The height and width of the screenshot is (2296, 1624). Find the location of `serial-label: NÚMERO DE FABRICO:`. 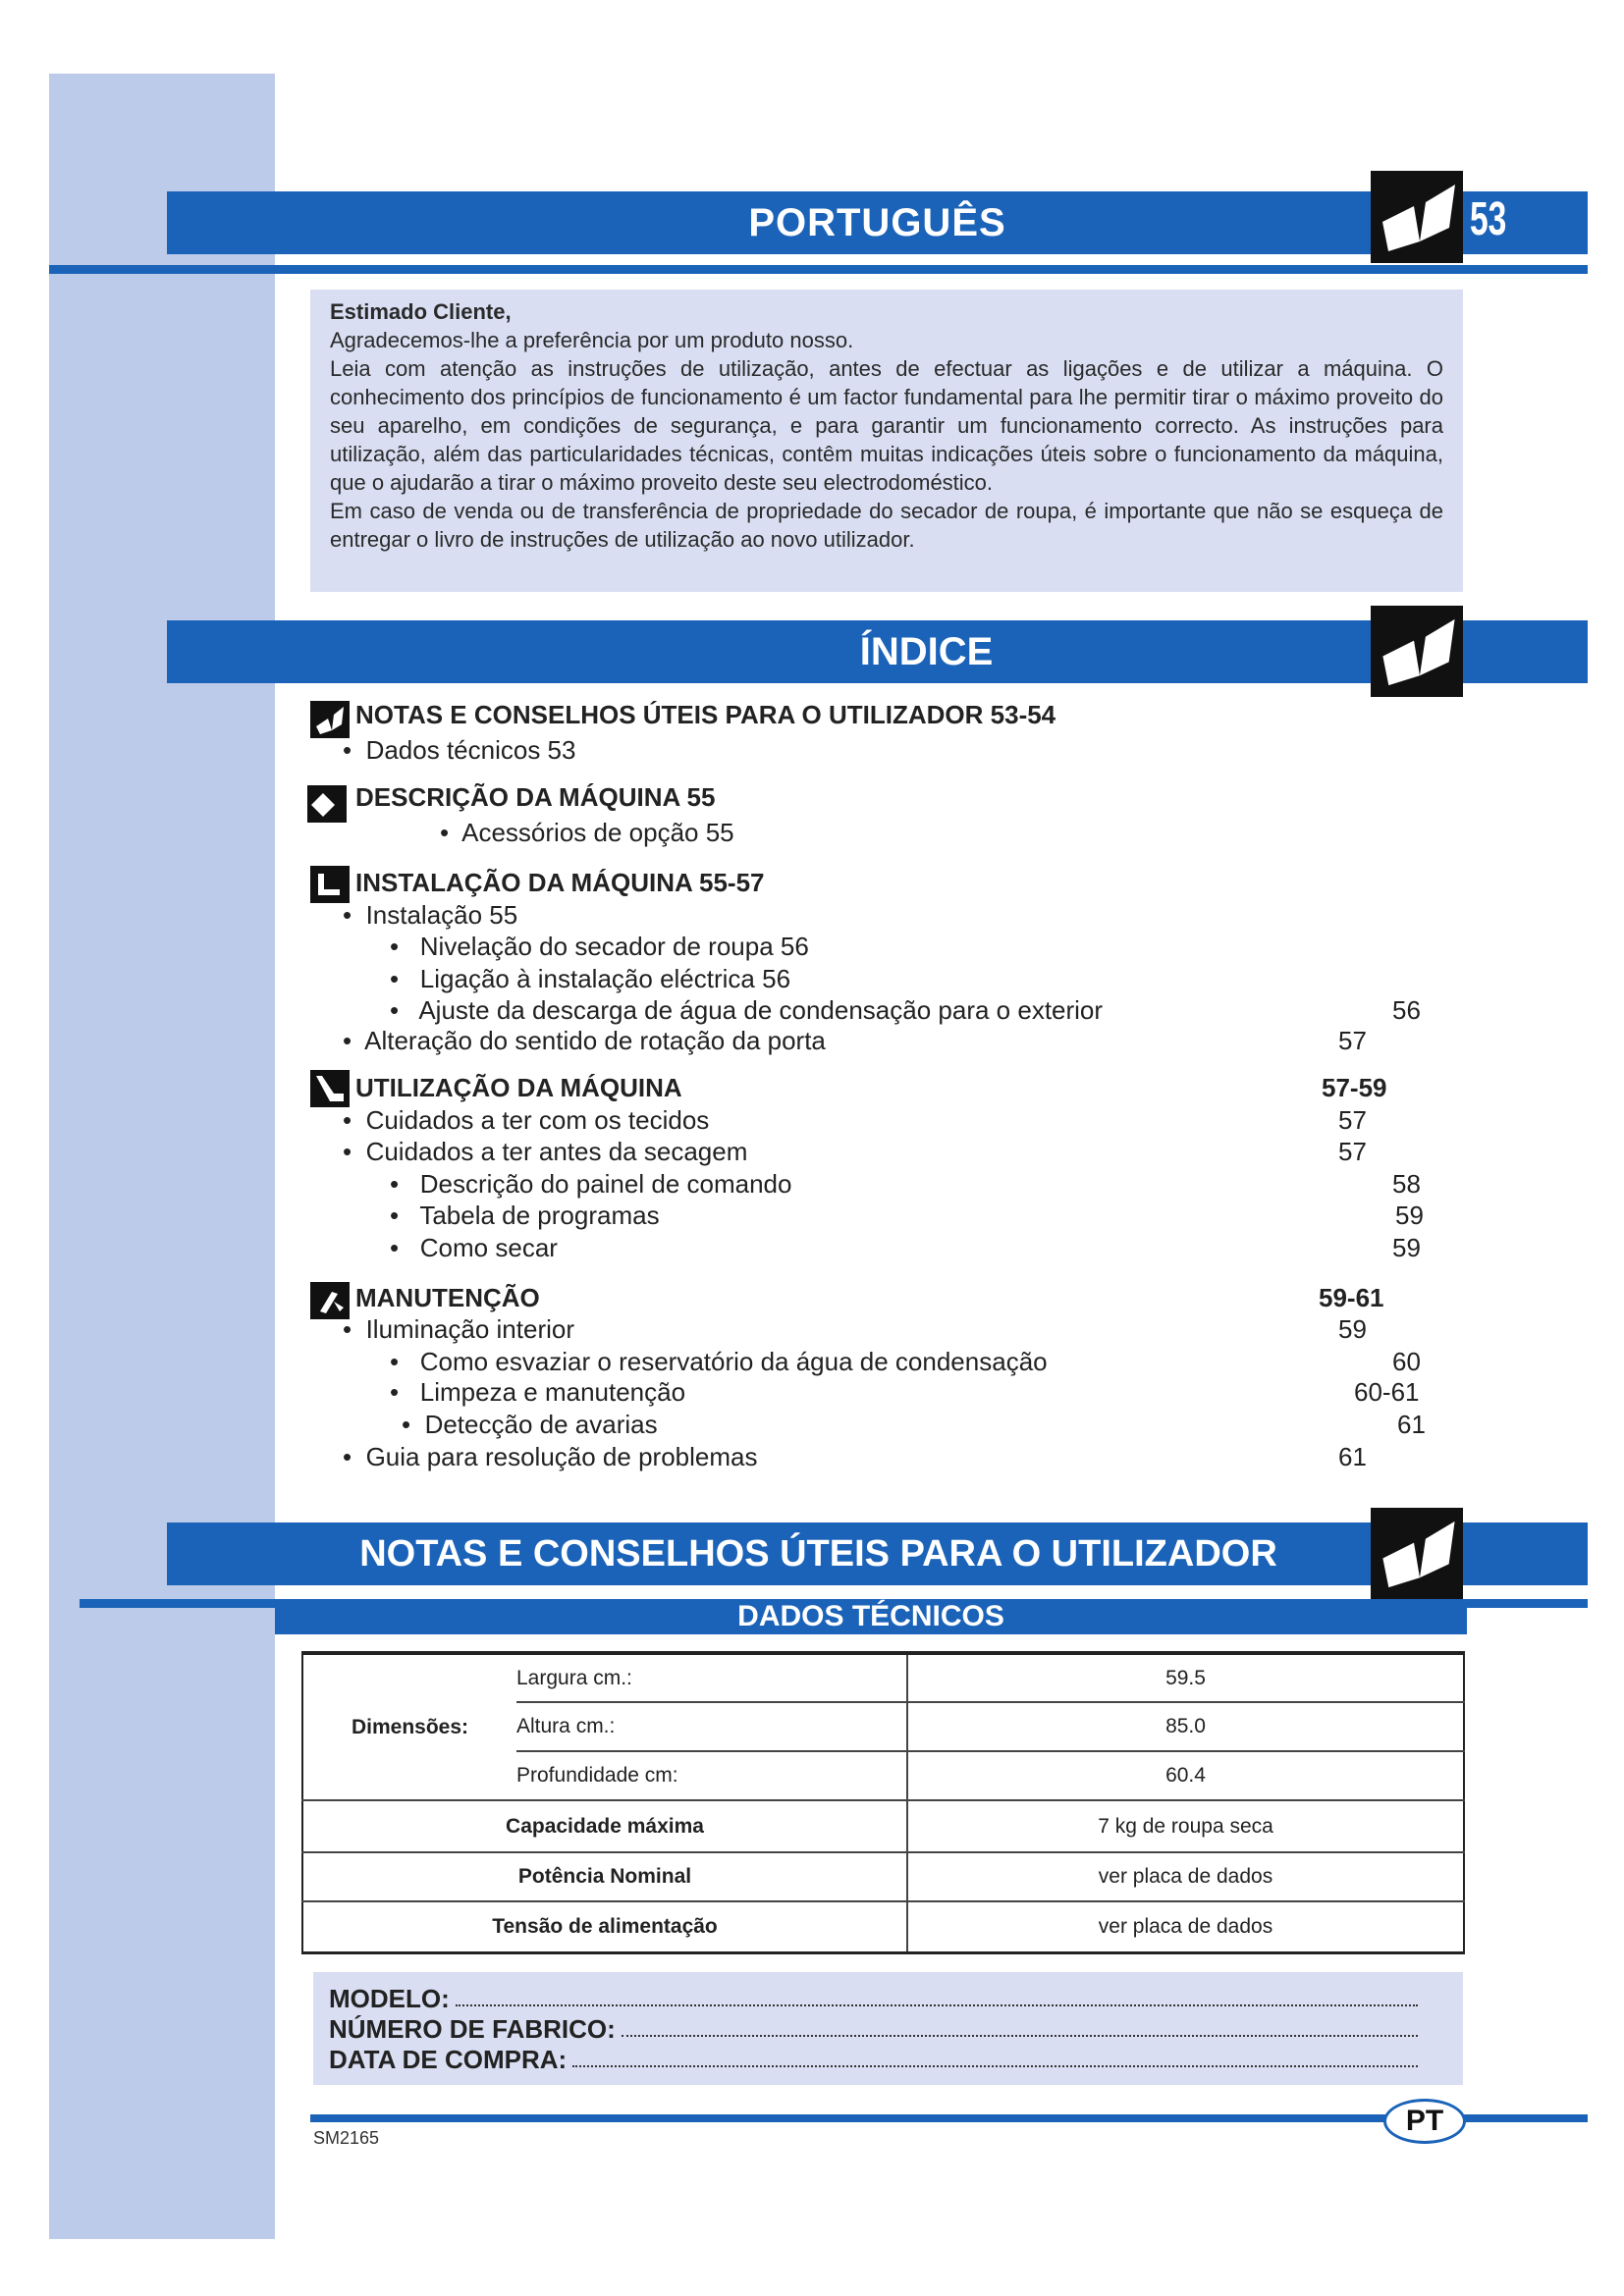

serial-label: NÚMERO DE FABRICO: is located at coordinates (472, 2029).